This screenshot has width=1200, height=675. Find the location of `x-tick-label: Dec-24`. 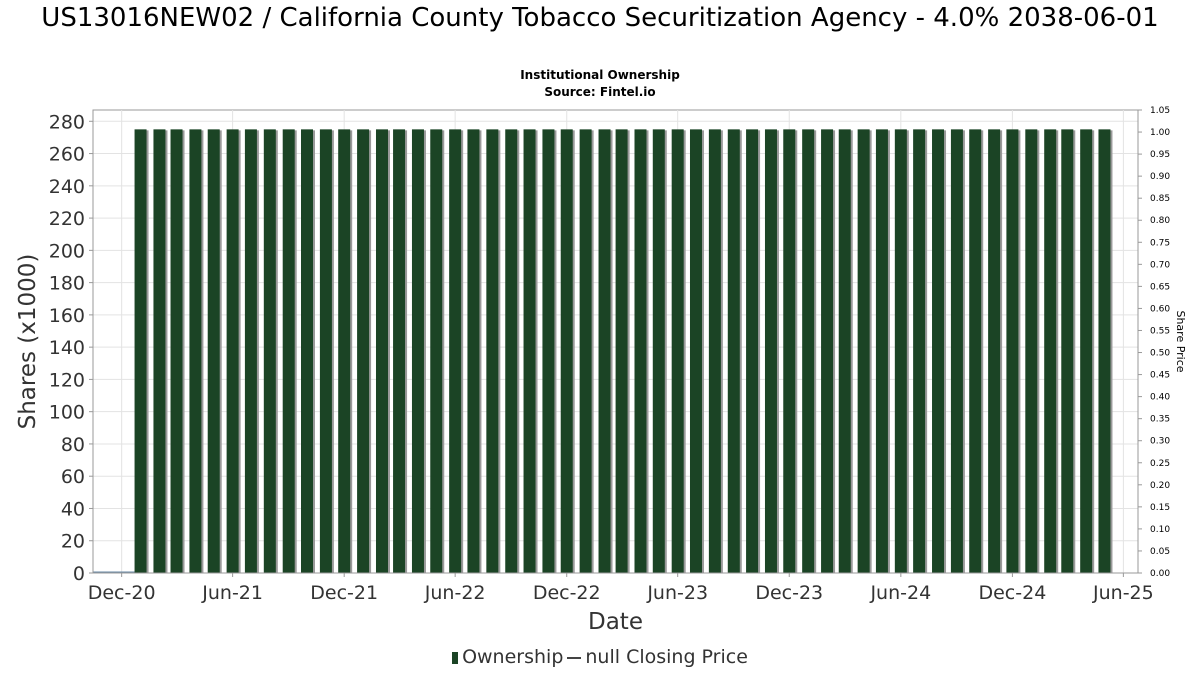

x-tick-label: Dec-24 is located at coordinates (1012, 593).